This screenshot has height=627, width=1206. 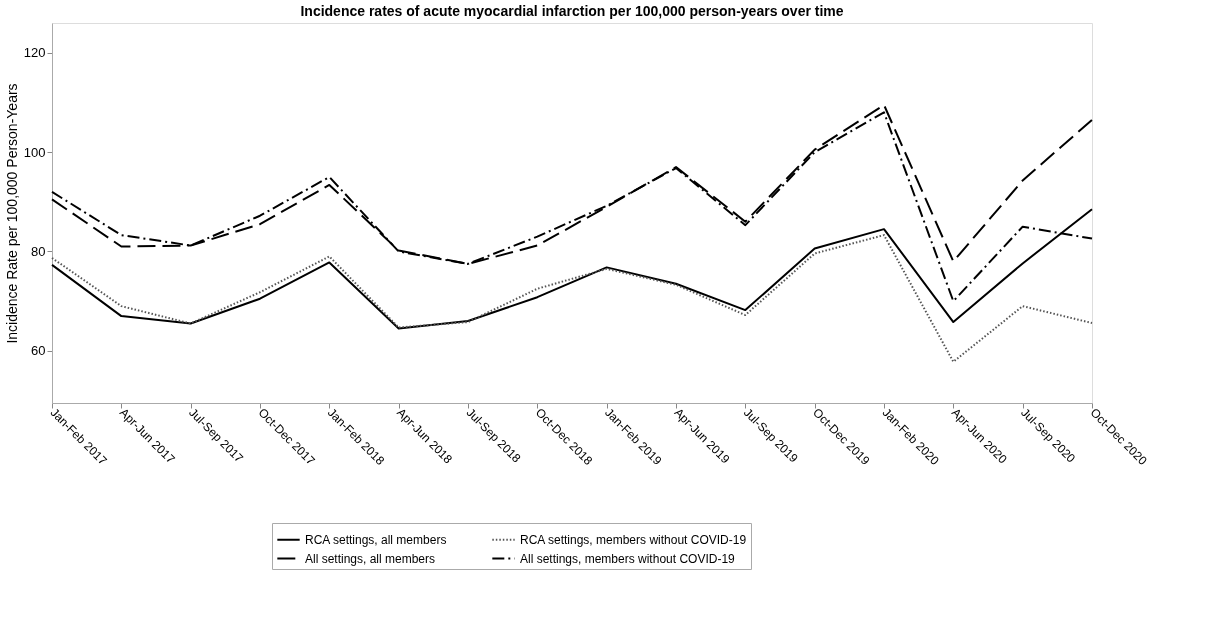 I want to click on legend-label: All settings, all members, so click(x=370, y=558).